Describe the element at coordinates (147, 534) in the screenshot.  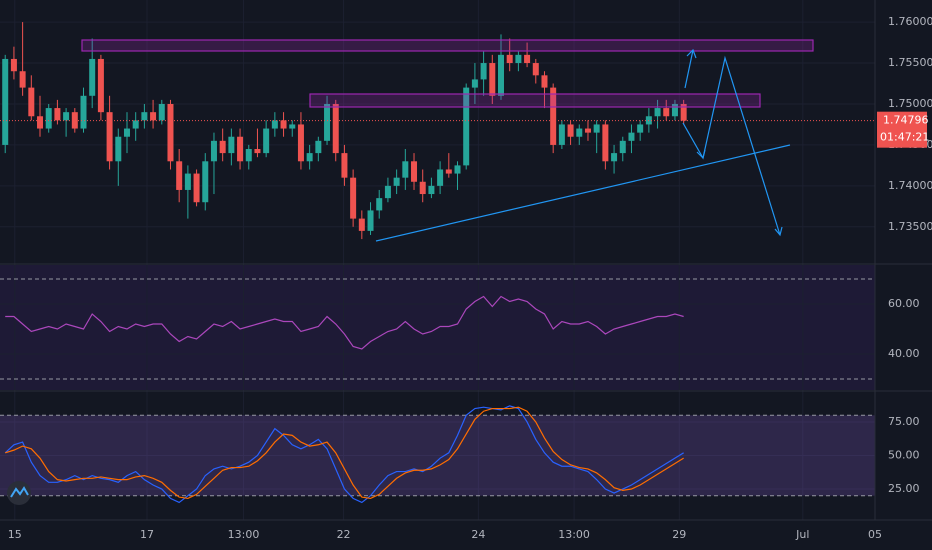
I see `x-tick-label: 17` at that location.